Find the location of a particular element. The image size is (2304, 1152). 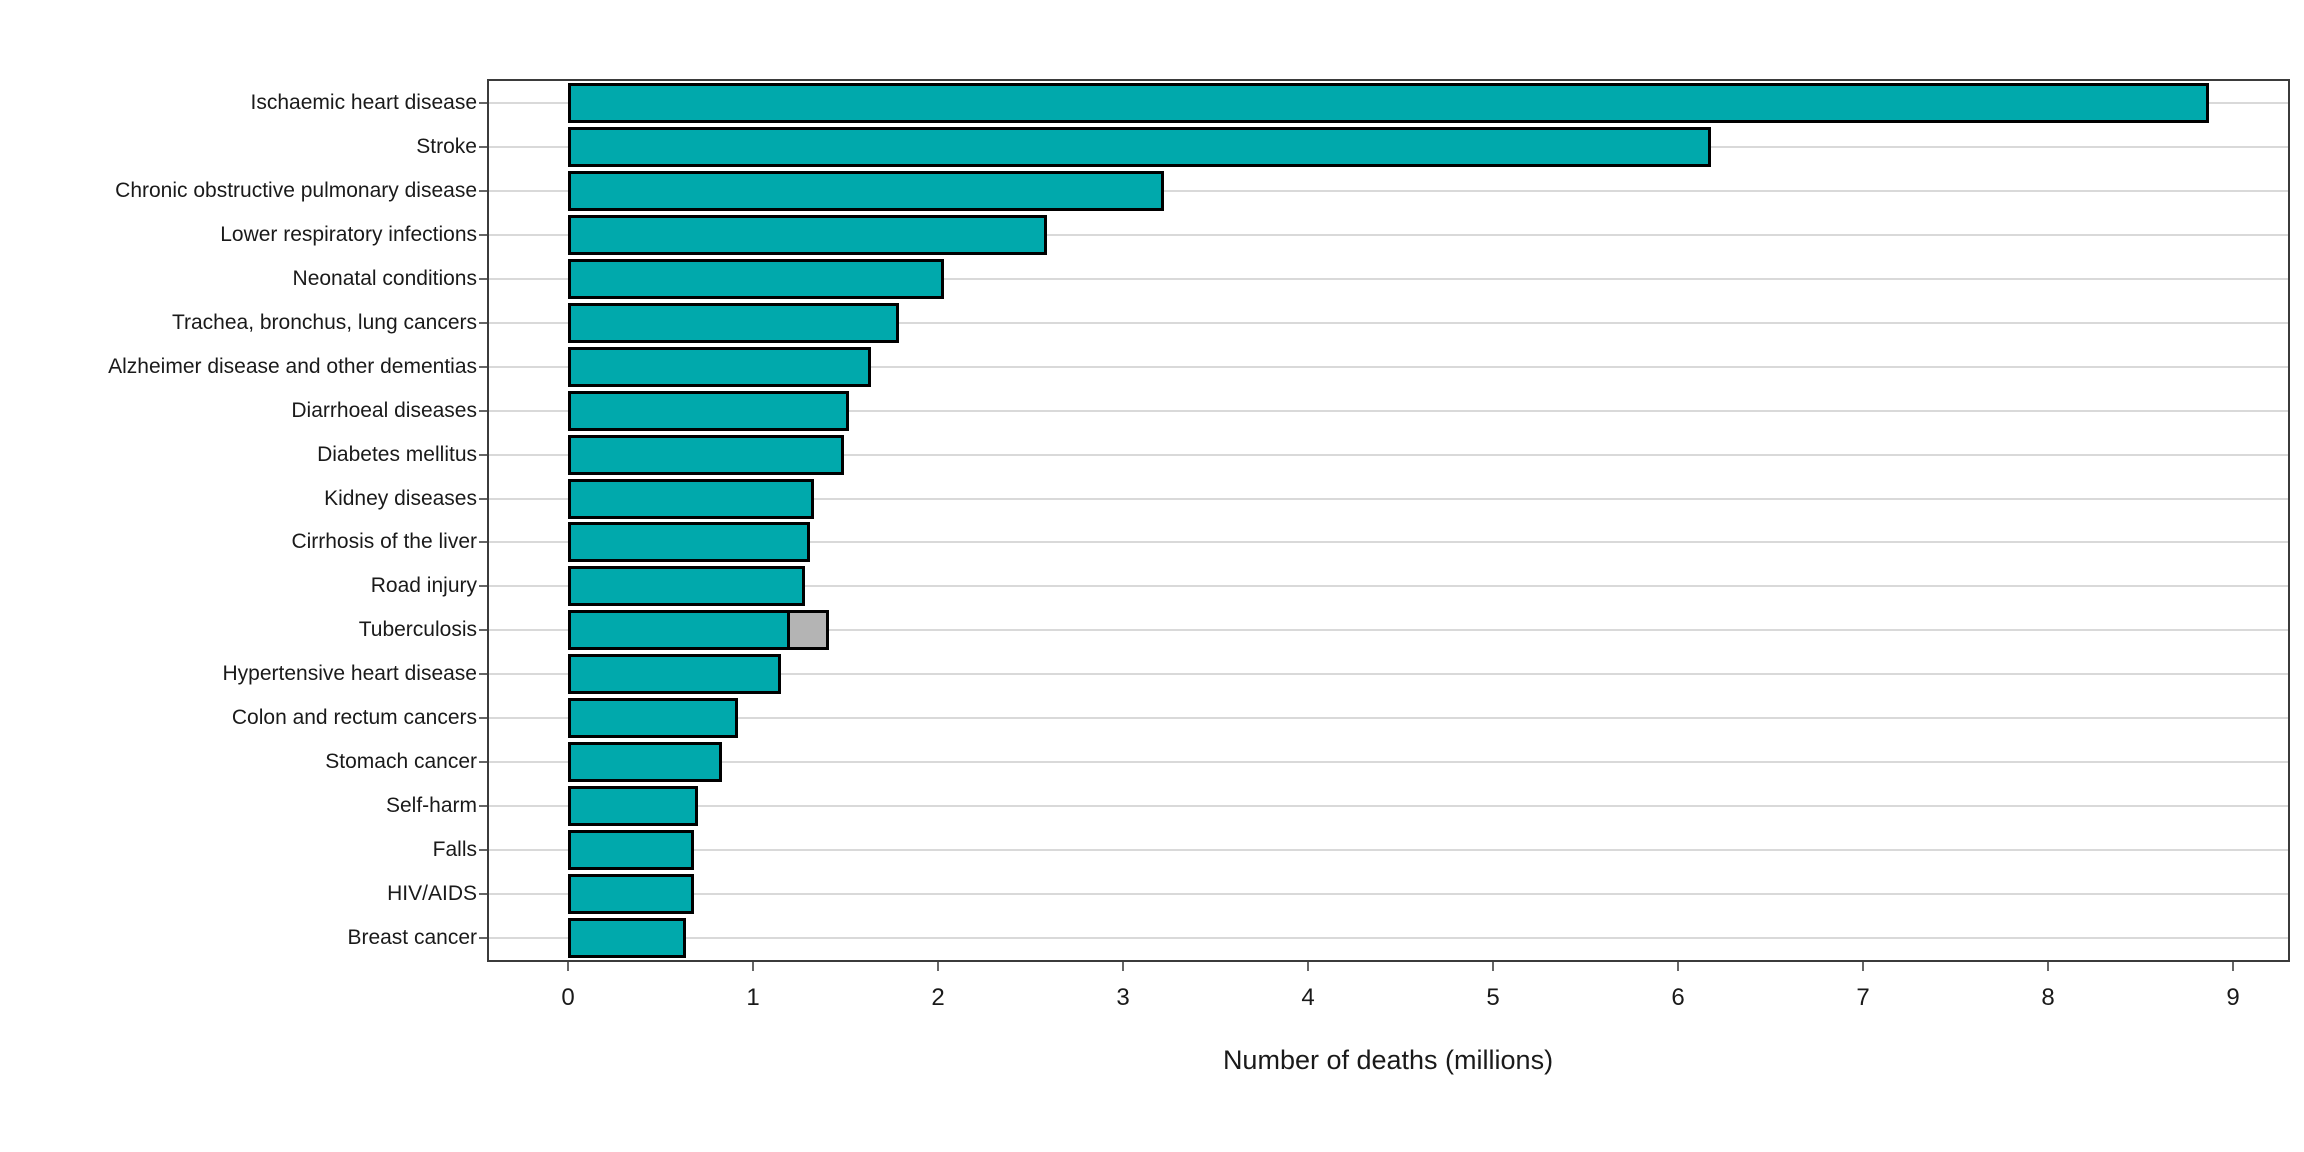

bar-grey-segment-tuberculosis is located at coordinates (808, 630).